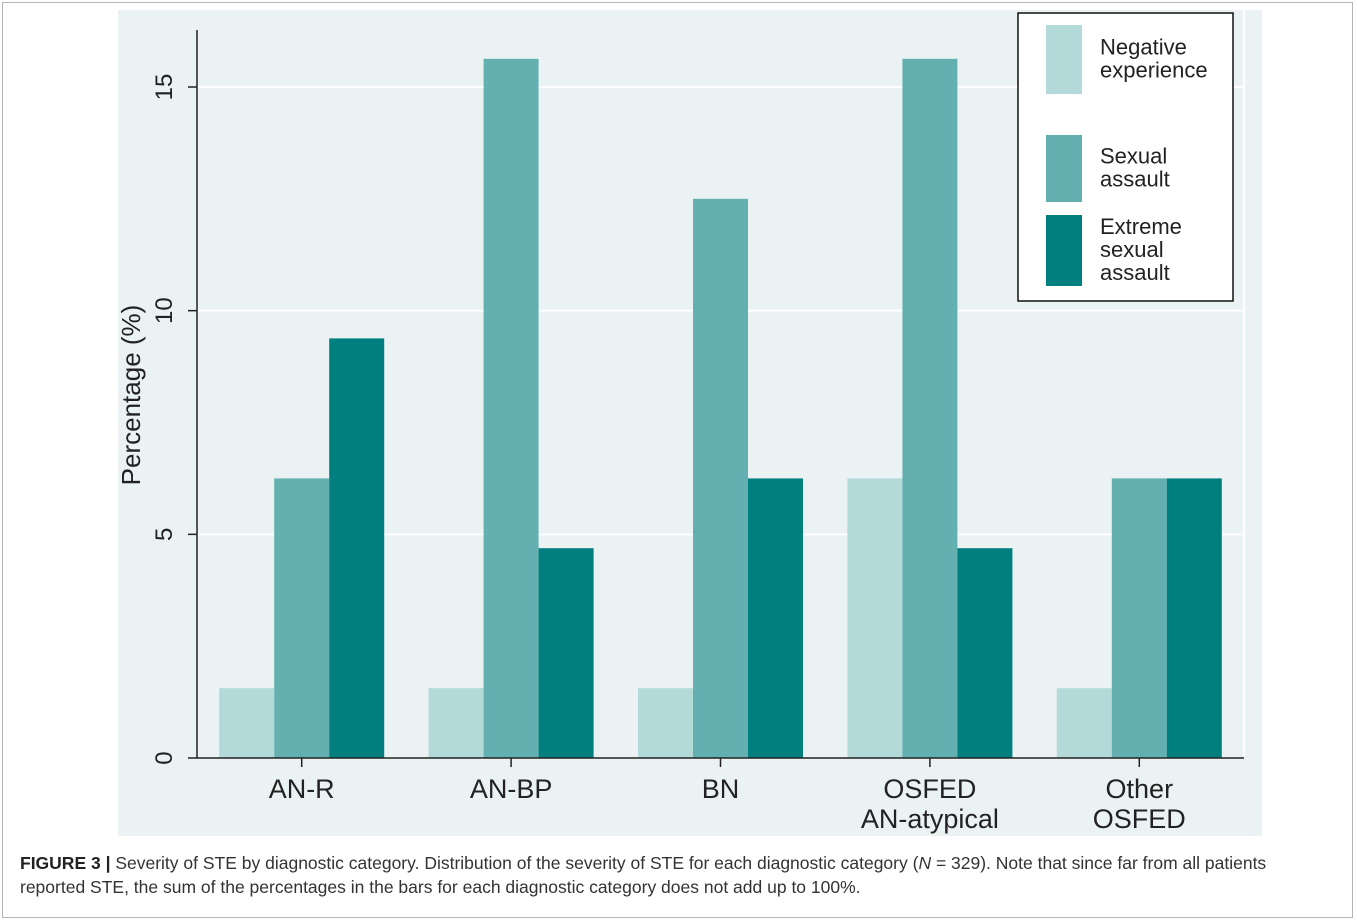  What do you see at coordinates (1143, 47) in the screenshot?
I see `legend-label: Negative` at bounding box center [1143, 47].